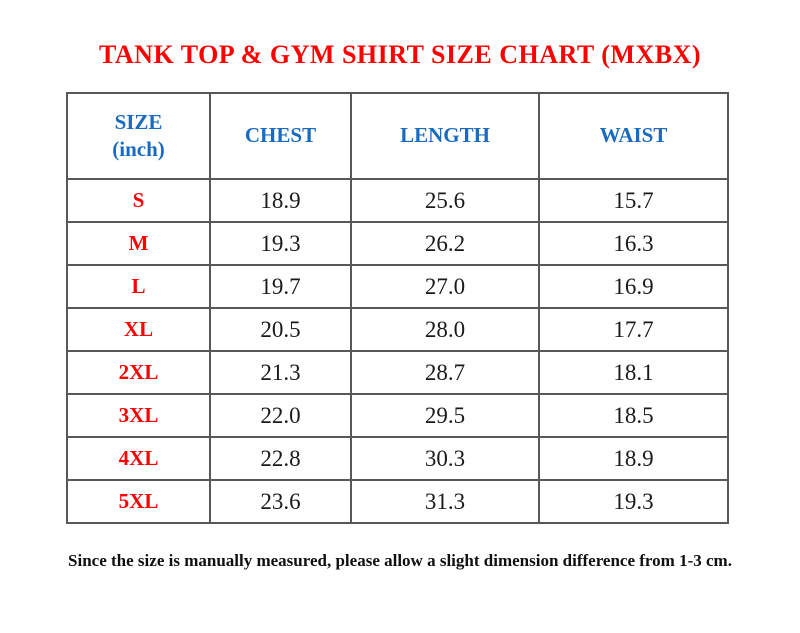  Describe the element at coordinates (633, 501) in the screenshot. I see `waist-value: 19.3` at that location.